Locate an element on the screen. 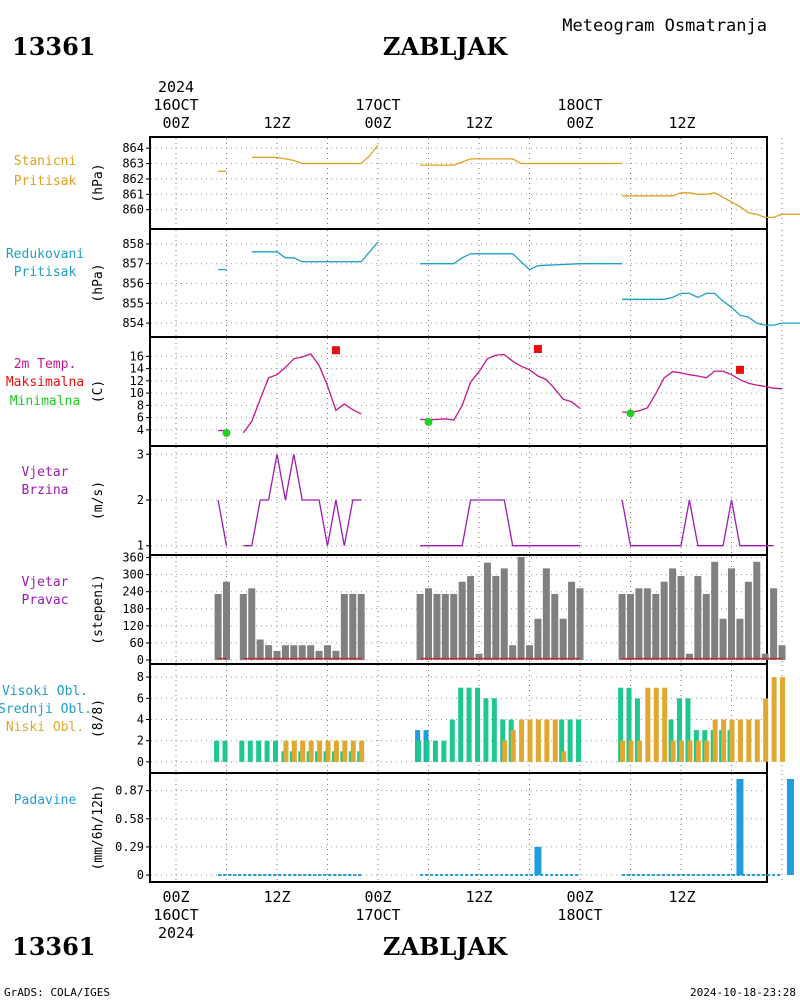  bottom-hour-00z-1: 00Z is located at coordinates (175, 897).